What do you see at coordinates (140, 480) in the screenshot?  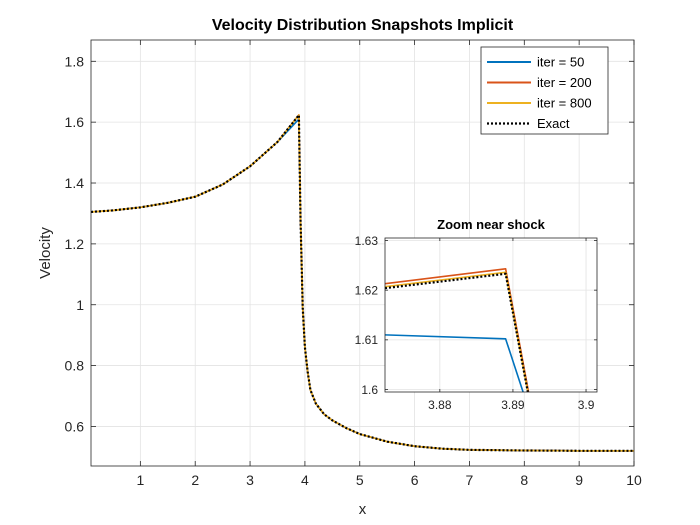 I see `main-x-tick-label: 1` at bounding box center [140, 480].